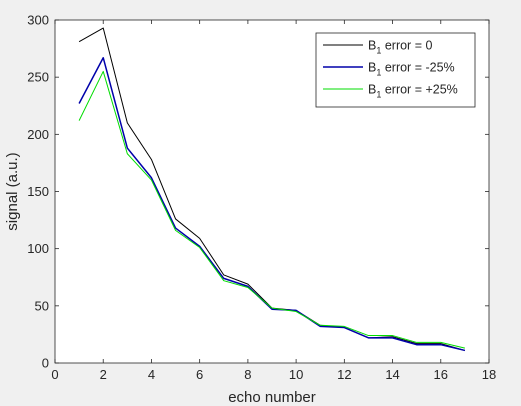 This screenshot has width=521, height=406. I want to click on y-tick-label: 0, so click(45, 363).